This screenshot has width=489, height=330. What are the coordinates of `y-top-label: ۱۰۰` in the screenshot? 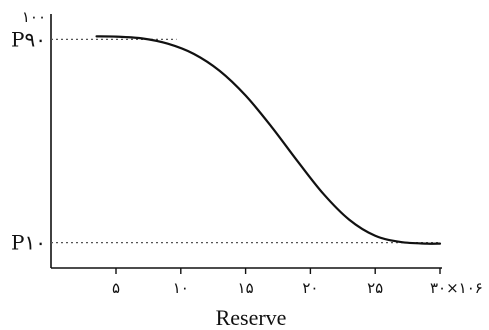 It's located at (34, 17).